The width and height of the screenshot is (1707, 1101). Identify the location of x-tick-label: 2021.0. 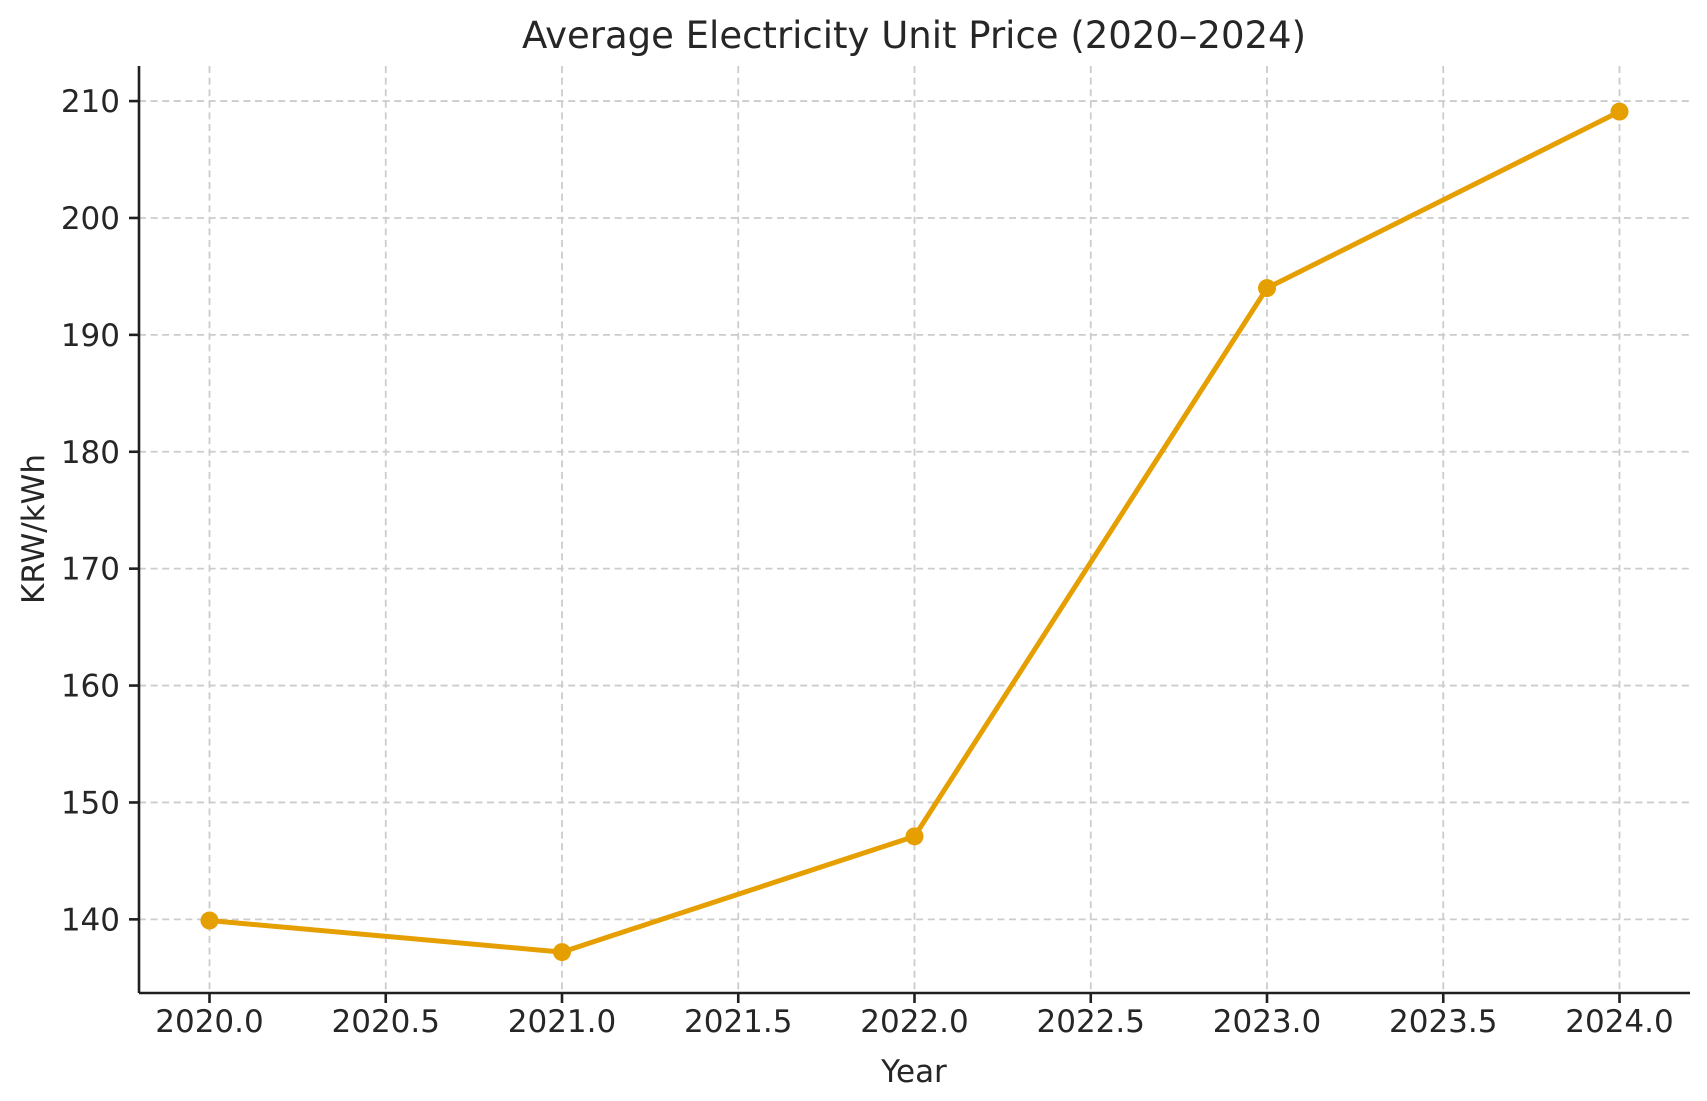
(562, 1022).